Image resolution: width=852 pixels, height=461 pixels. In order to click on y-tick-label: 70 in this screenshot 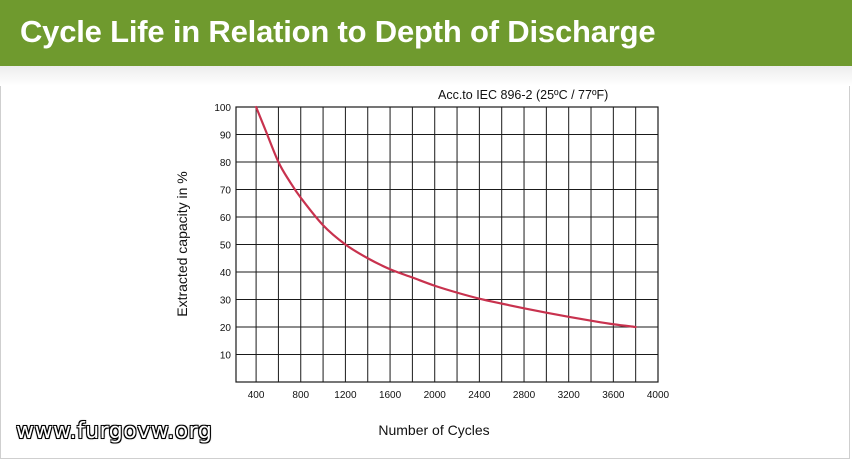, I will do `click(226, 191)`.